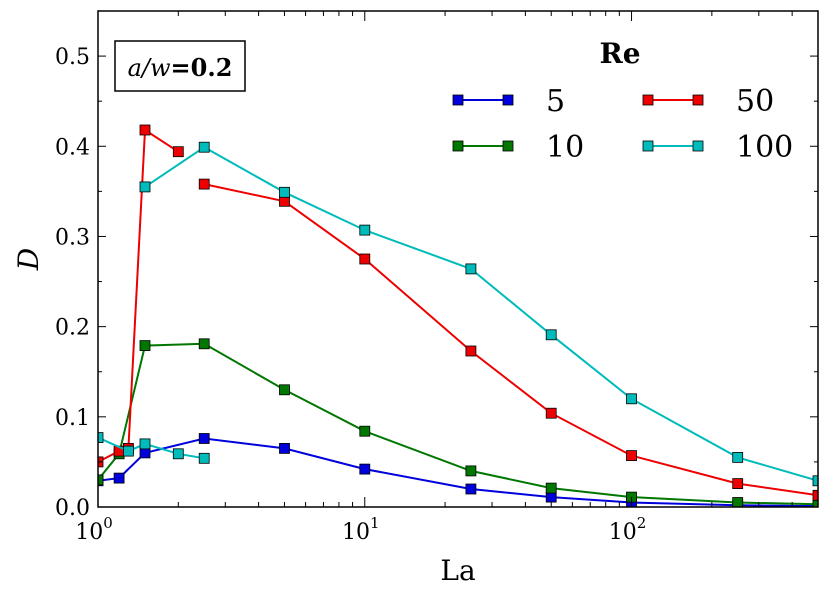  Describe the element at coordinates (72, 418) in the screenshot. I see `y-tick-label: 0.1` at that location.